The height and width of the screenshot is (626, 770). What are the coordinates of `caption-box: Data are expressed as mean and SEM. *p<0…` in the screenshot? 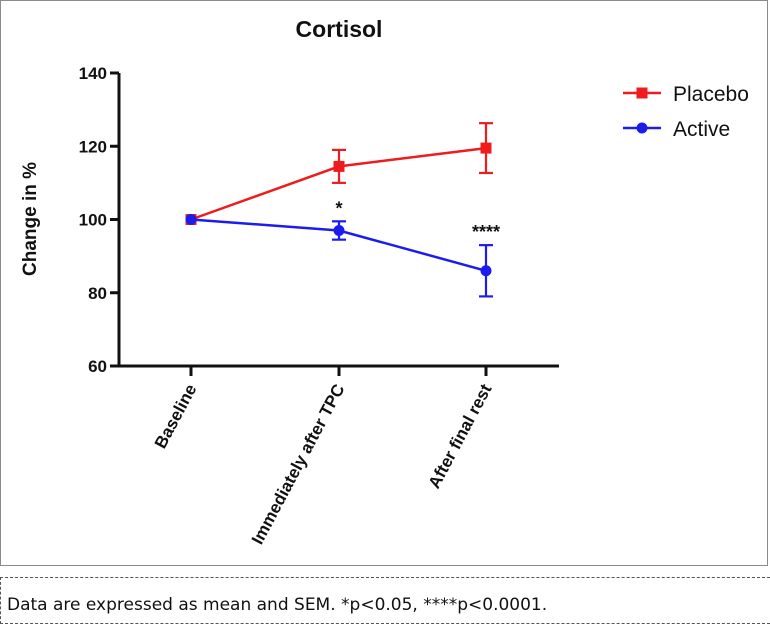 It's located at (385, 600).